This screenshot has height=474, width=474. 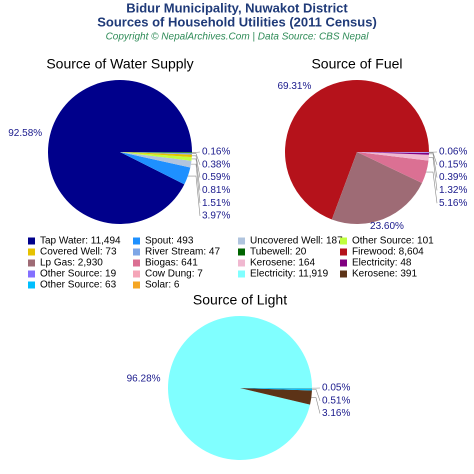 What do you see at coordinates (336, 400) in the screenshot?
I see `value-label: 0.51%` at bounding box center [336, 400].